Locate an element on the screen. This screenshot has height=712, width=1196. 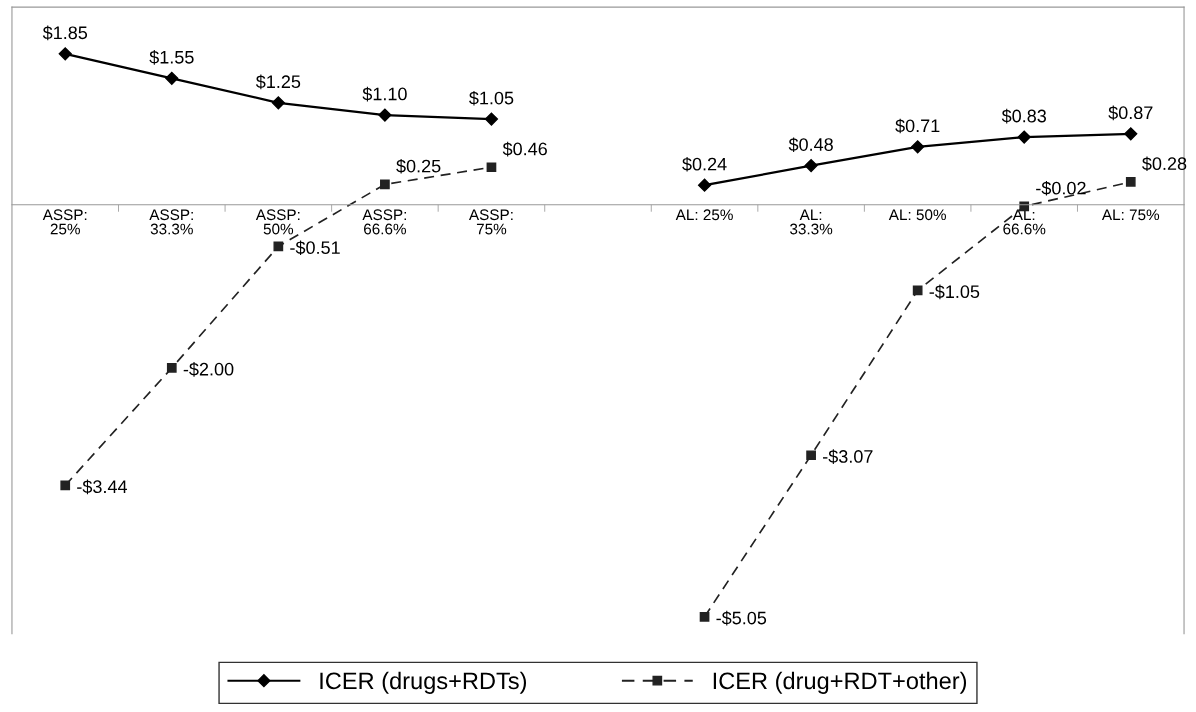
data-label: -$3.44 is located at coordinates (102, 487).